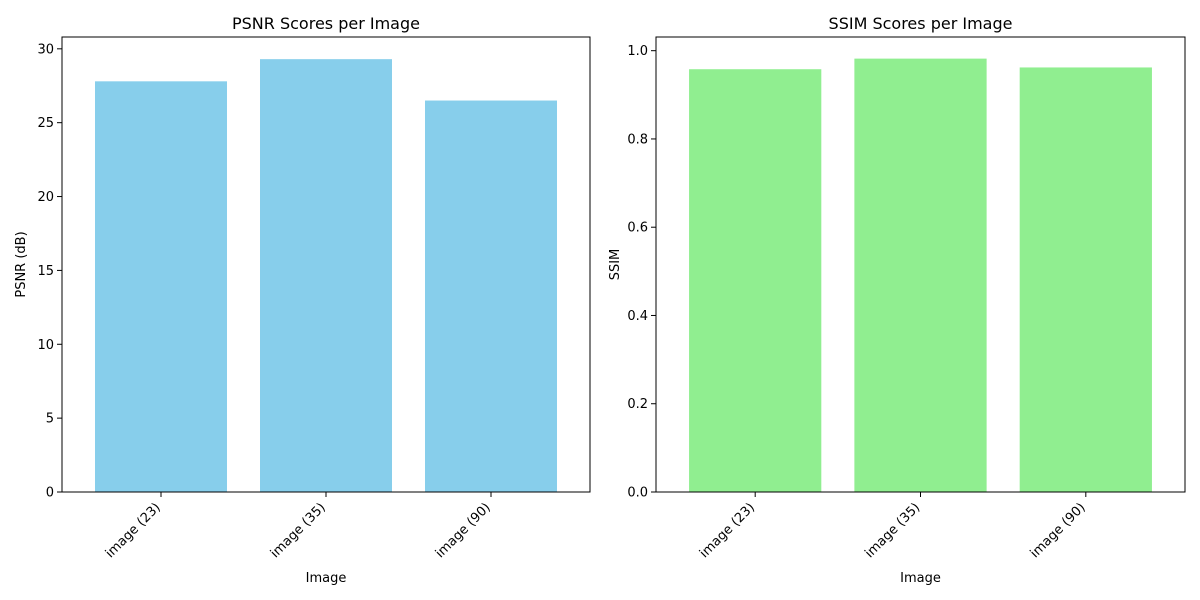 The height and width of the screenshot is (600, 1200). What do you see at coordinates (637, 51) in the screenshot?
I see `y-tick-label: 1.0` at bounding box center [637, 51].